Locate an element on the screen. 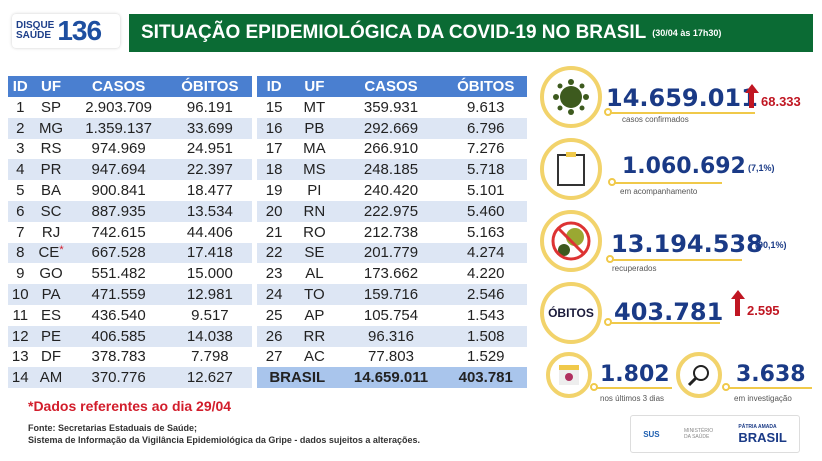 This screenshot has height=461, width=822. cell-text: 9.613 is located at coordinates (485, 107).